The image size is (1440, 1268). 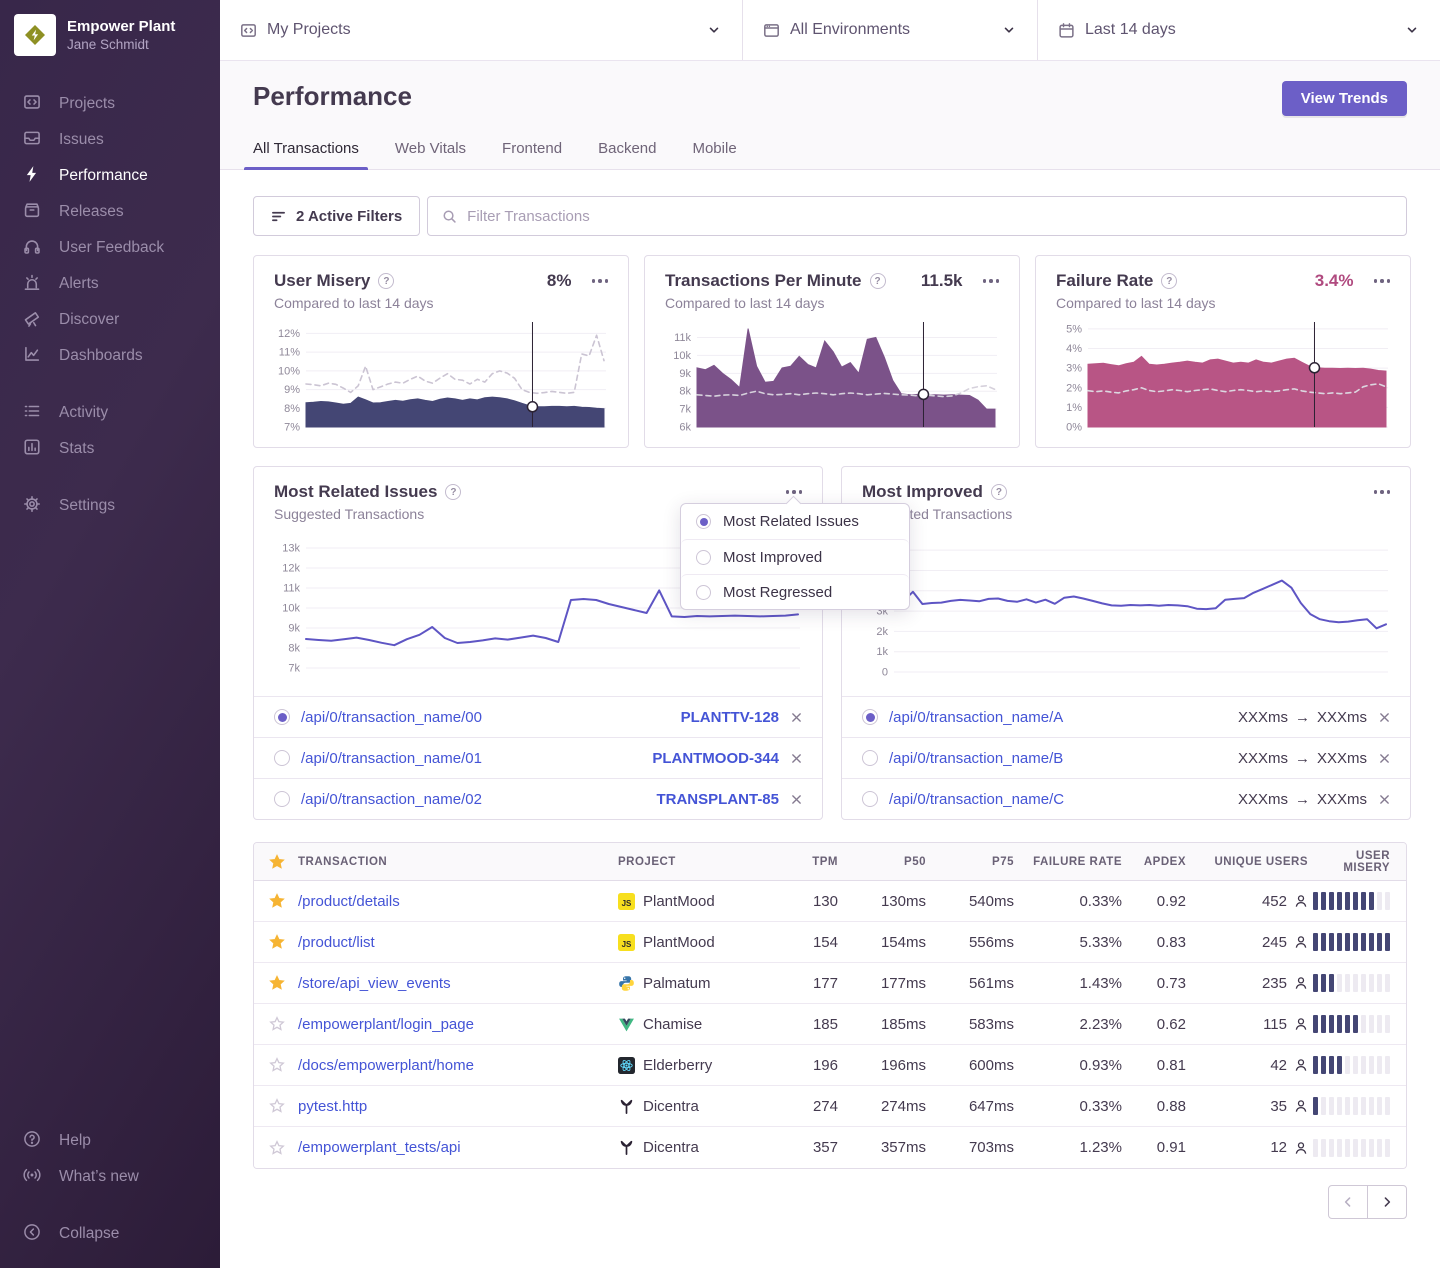 I want to click on issue-link: PLANTTV-128, so click(x=729, y=717).